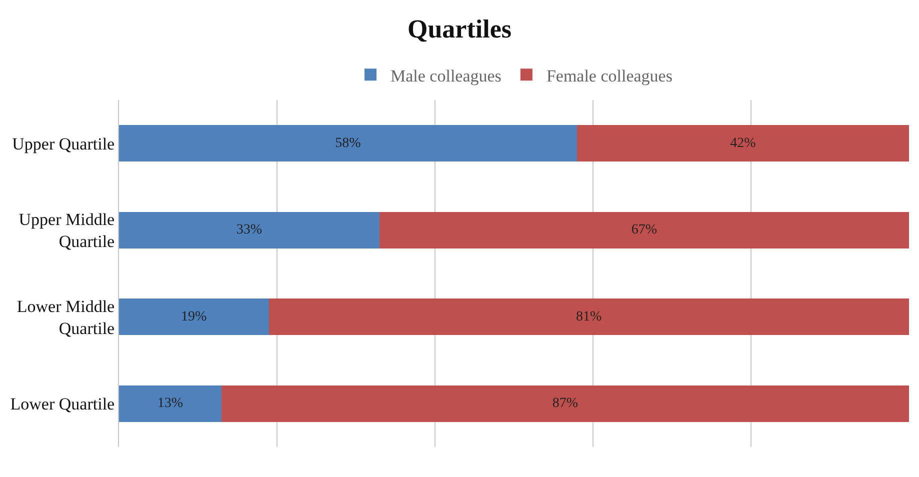  I want to click on y-tick-label: Lower Quartile, so click(62, 404).